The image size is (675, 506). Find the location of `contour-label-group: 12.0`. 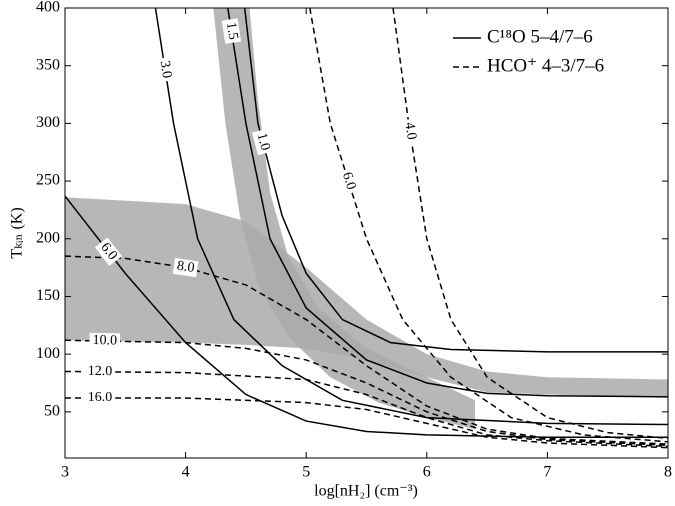

contour-label-group: 12.0 is located at coordinates (100, 371).